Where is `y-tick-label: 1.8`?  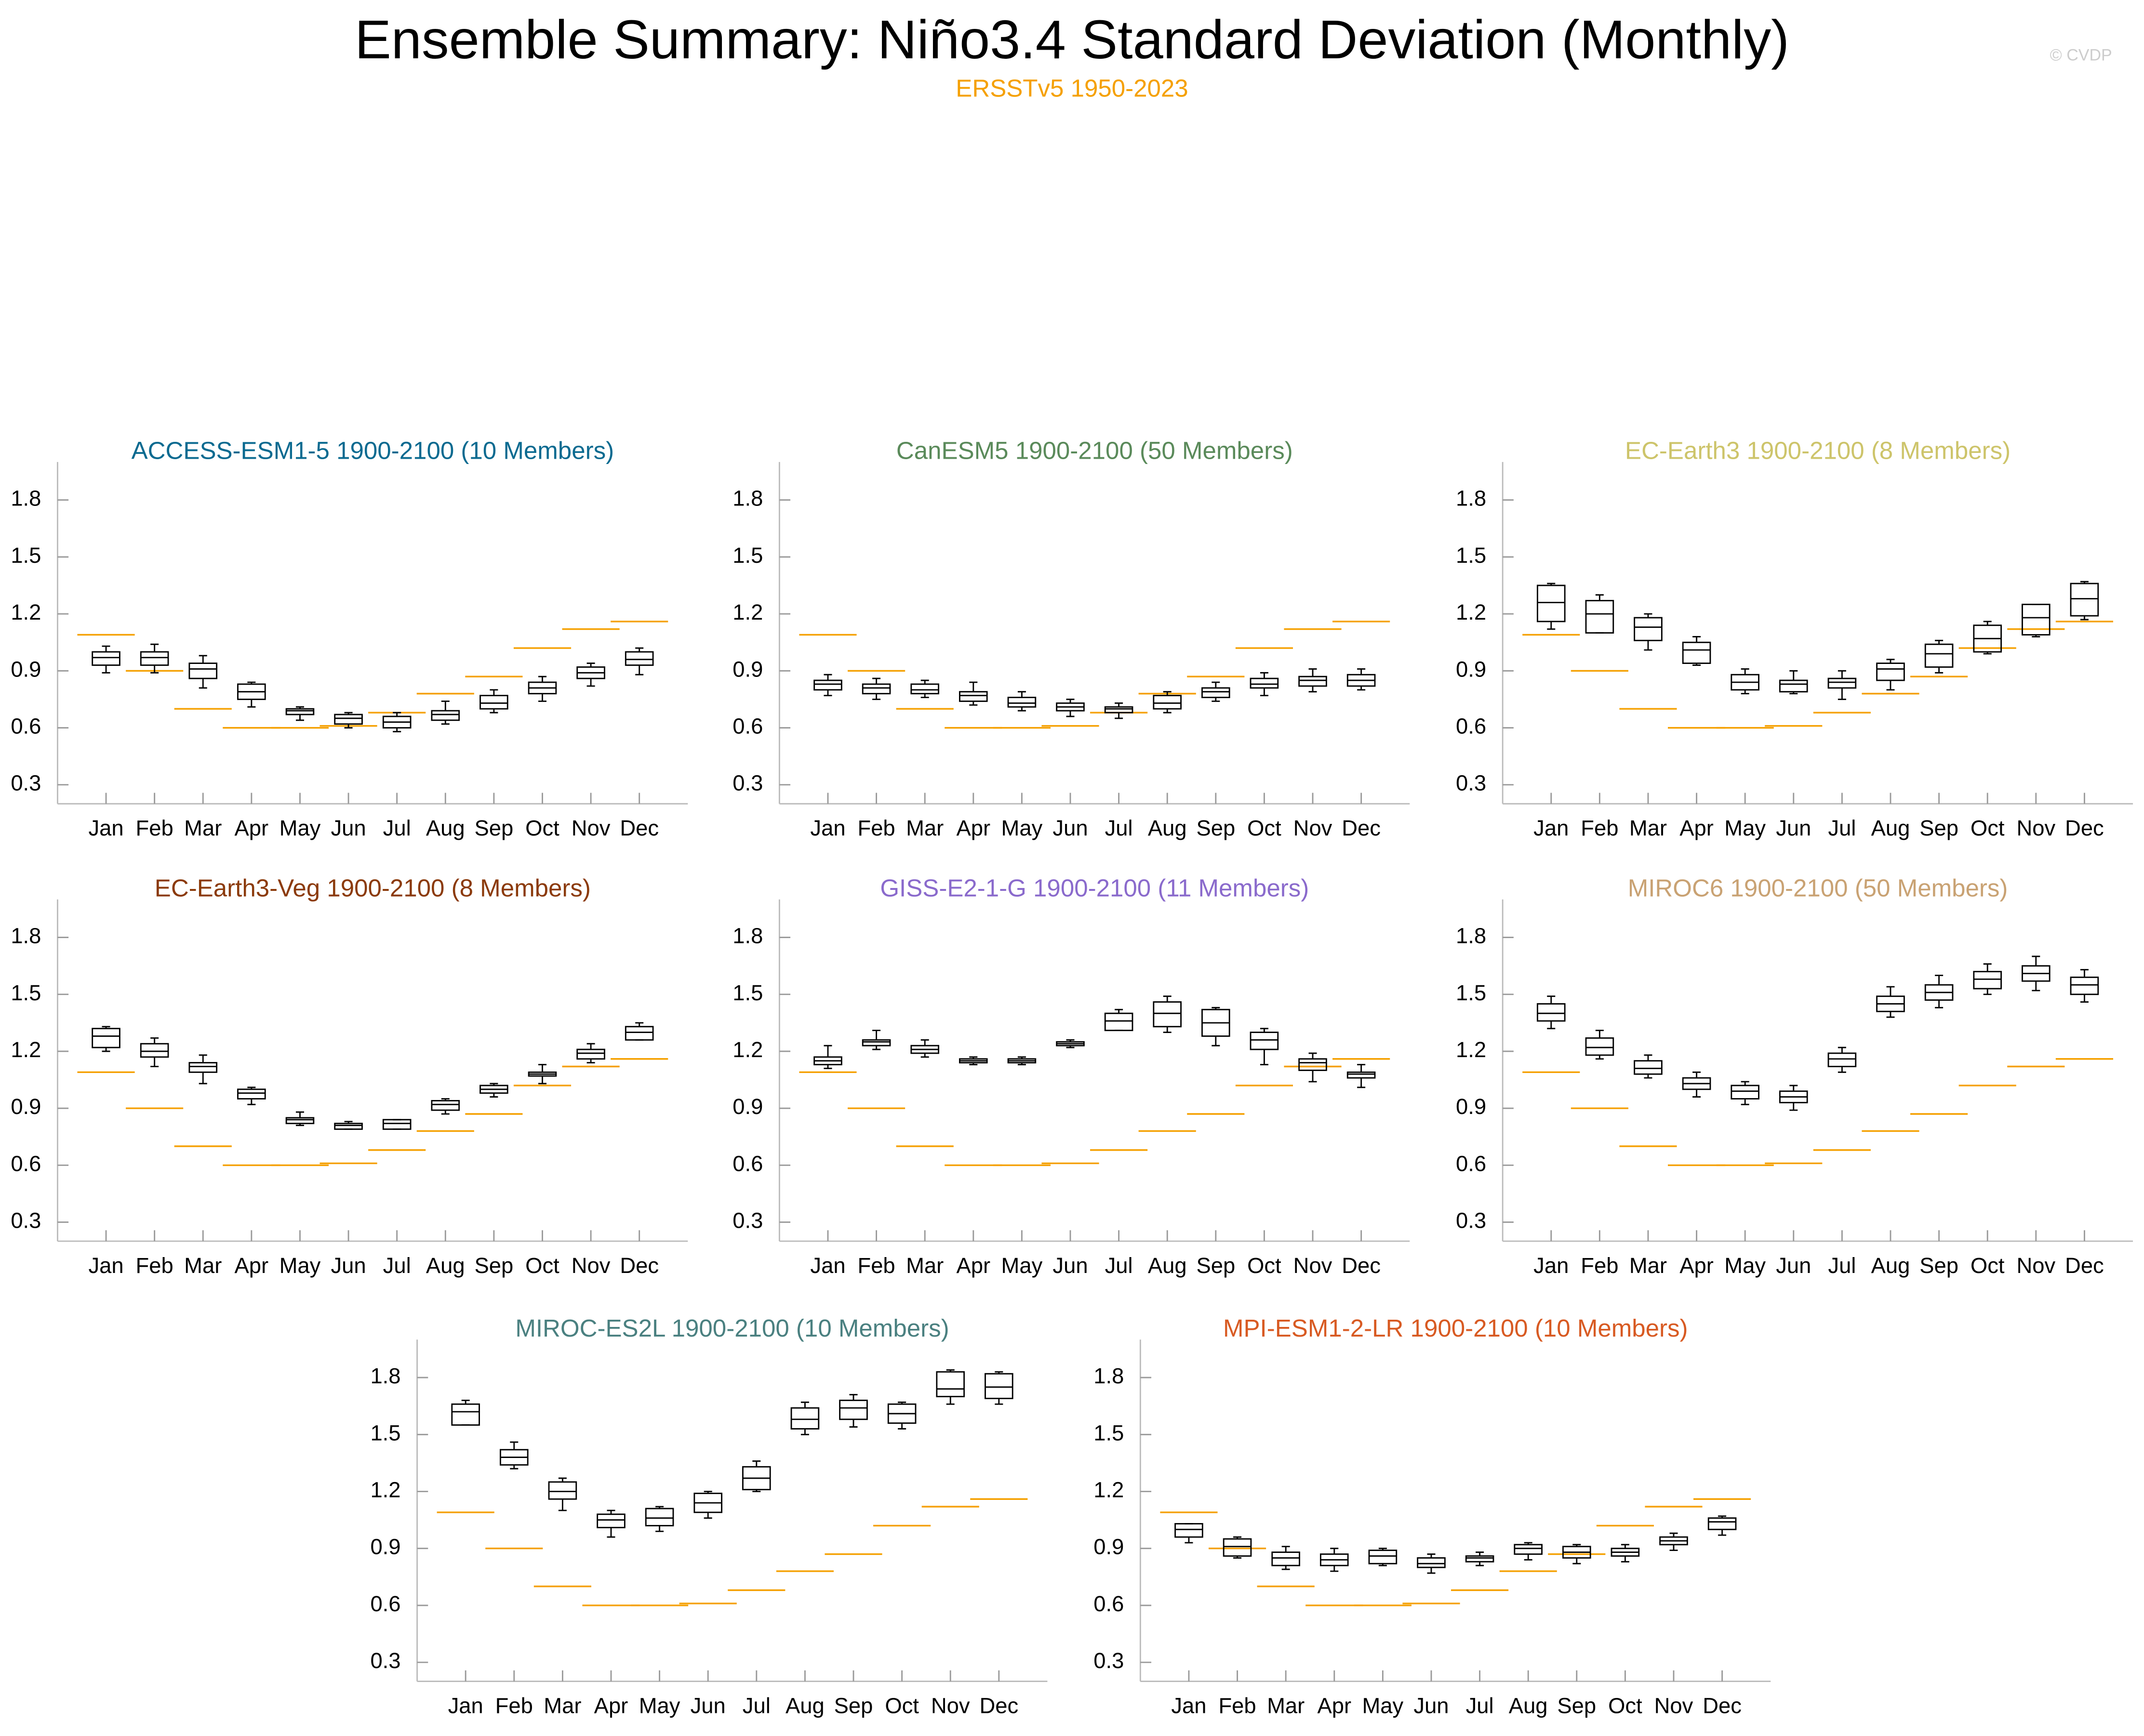 y-tick-label: 1.8 is located at coordinates (1109, 1376).